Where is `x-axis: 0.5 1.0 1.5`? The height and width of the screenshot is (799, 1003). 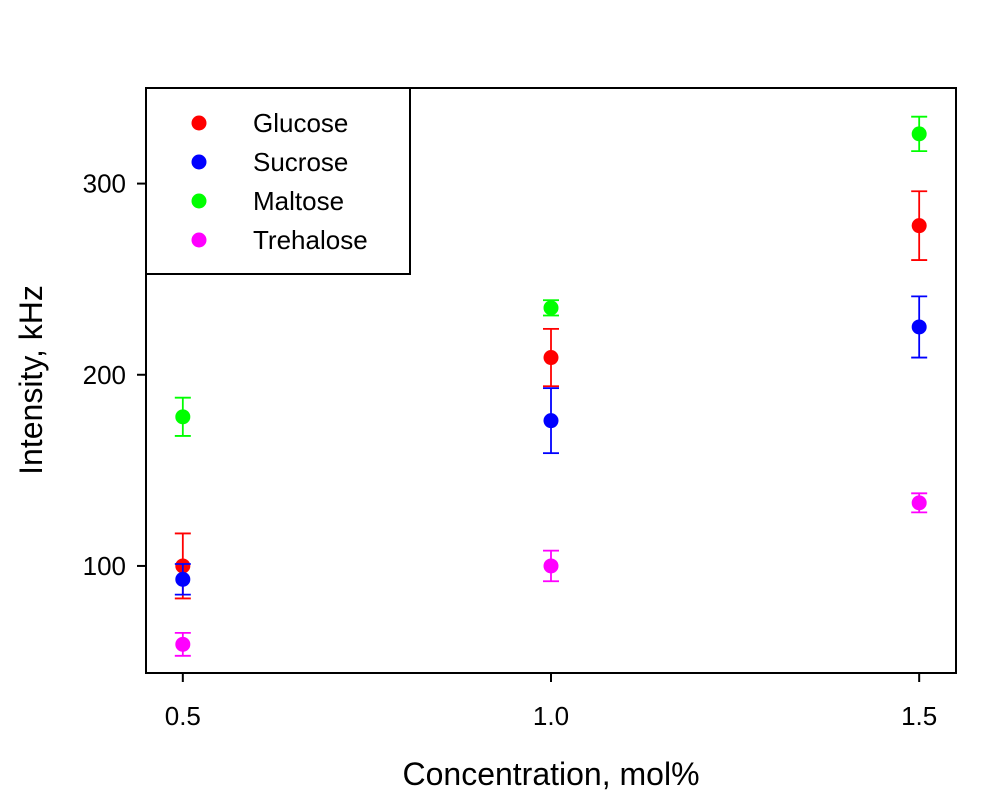 x-axis: 0.5 1.0 1.5 is located at coordinates (551, 702).